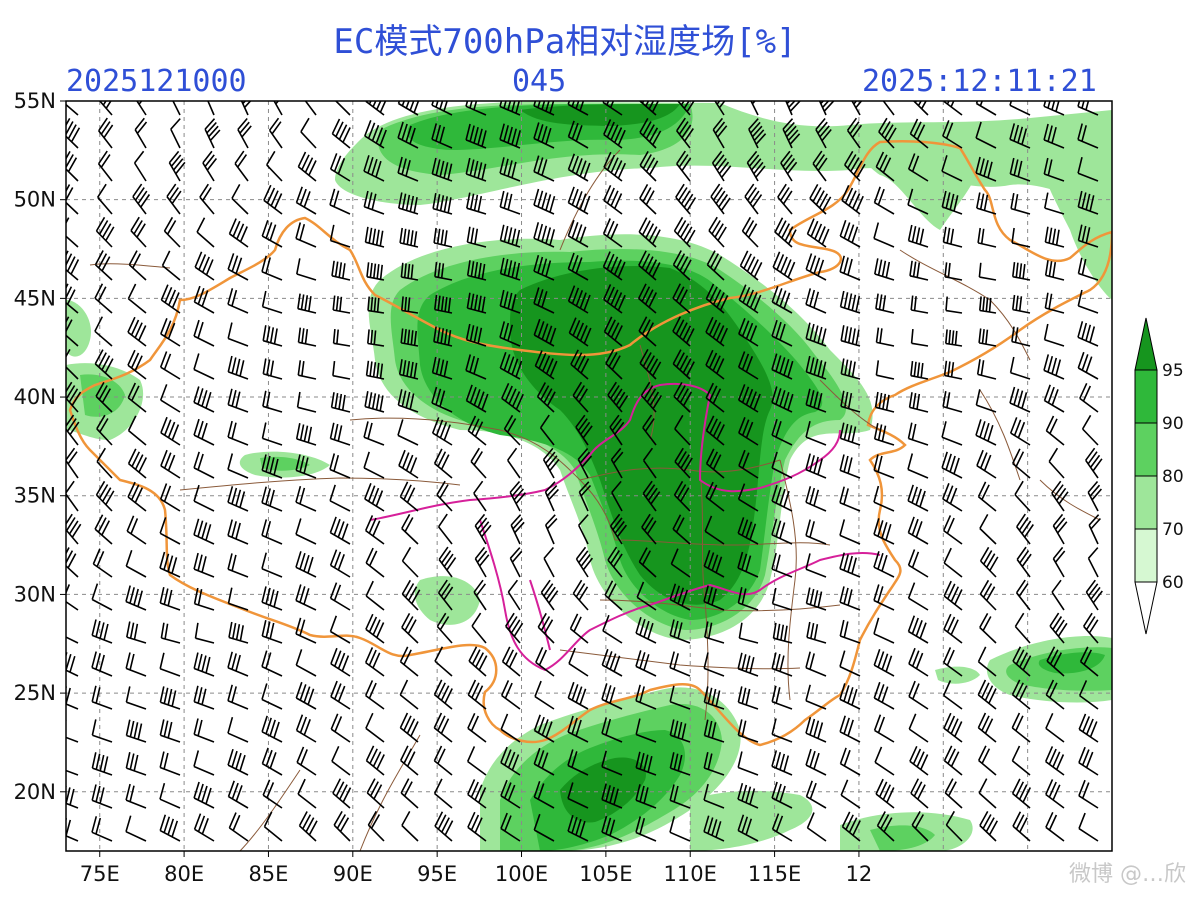 This screenshot has width=1200, height=900. What do you see at coordinates (35, 594) in the screenshot?
I see `lat-tick-label: 30N` at bounding box center [35, 594].